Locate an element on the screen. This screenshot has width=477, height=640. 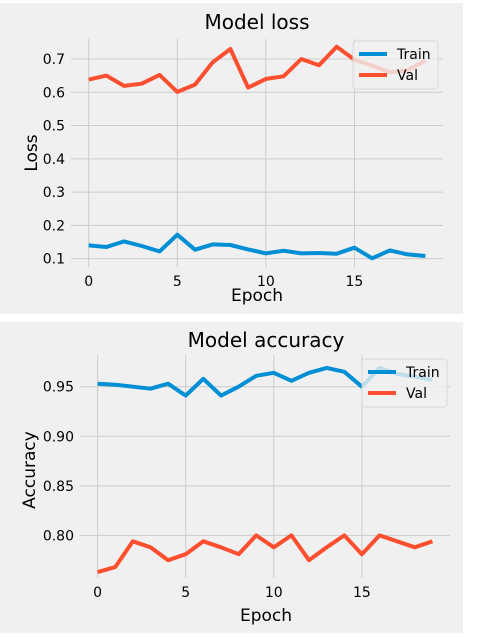
accuracy-chart-ylabel: Accuracy is located at coordinates (30, 470).